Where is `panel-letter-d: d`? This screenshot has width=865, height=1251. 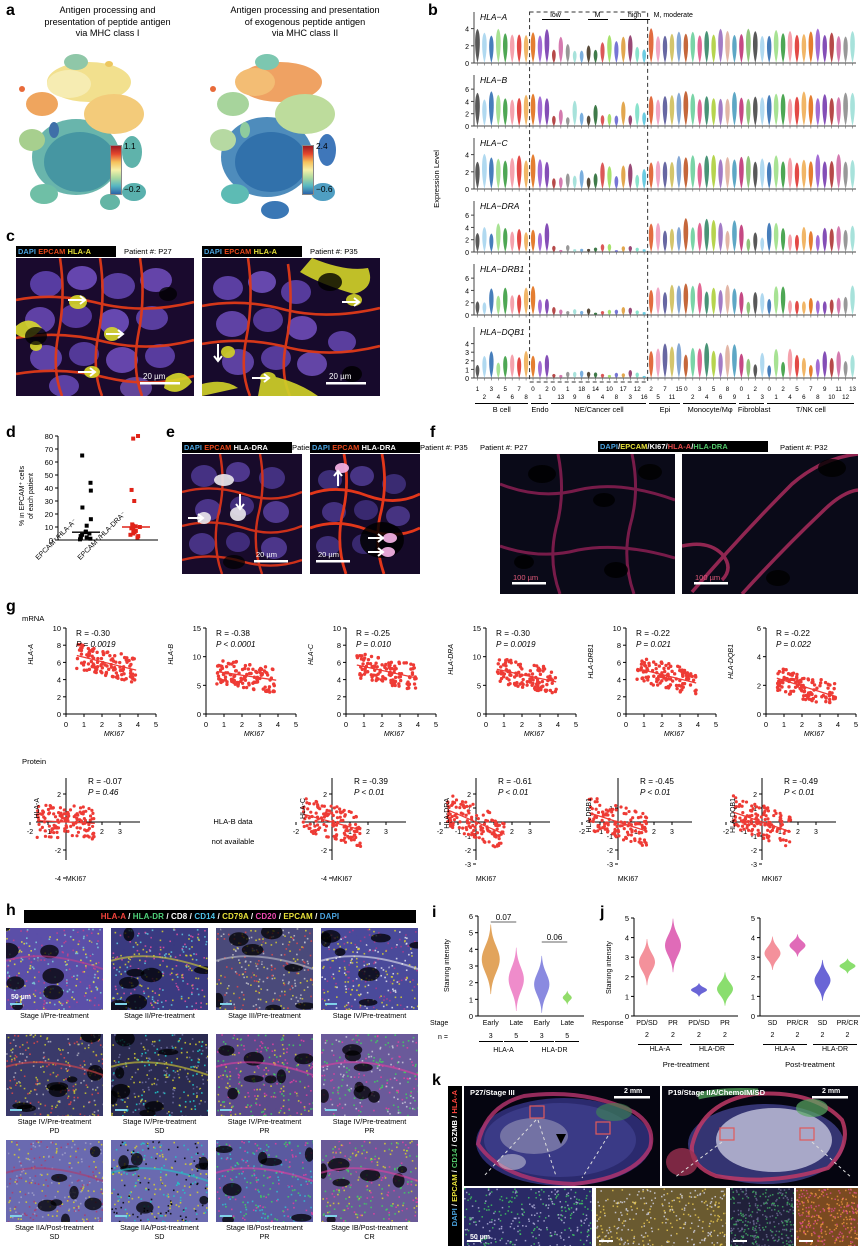
panel-letter-d: d is located at coordinates (11, 432).